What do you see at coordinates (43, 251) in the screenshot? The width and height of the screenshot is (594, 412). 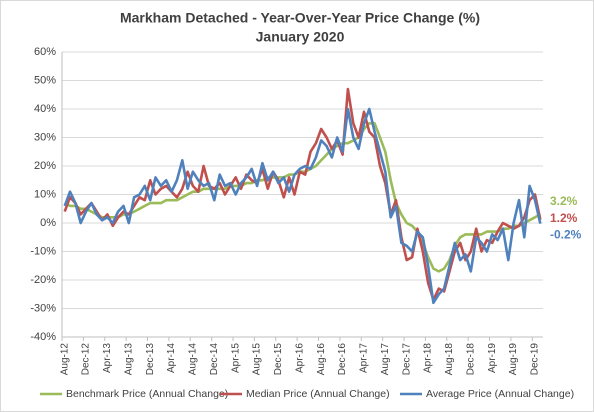 I see `y-tick-label: -10%` at bounding box center [43, 251].